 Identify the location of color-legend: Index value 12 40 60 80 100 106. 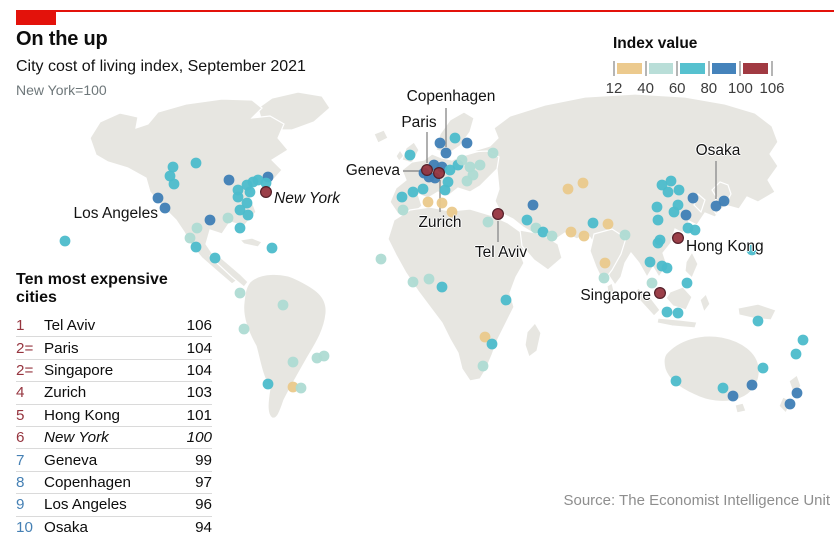
(709, 66).